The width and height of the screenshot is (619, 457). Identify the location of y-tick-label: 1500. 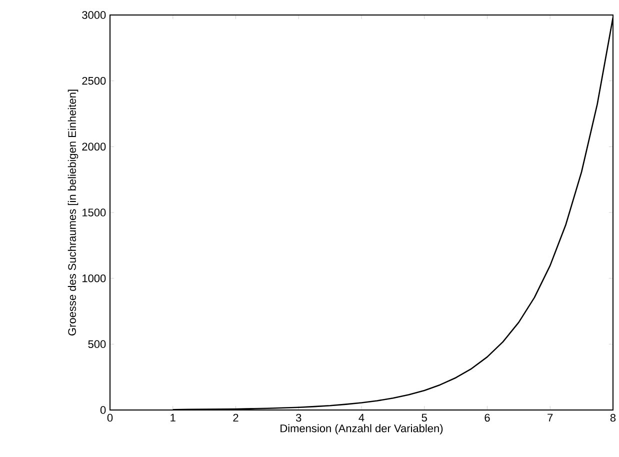
(94, 212).